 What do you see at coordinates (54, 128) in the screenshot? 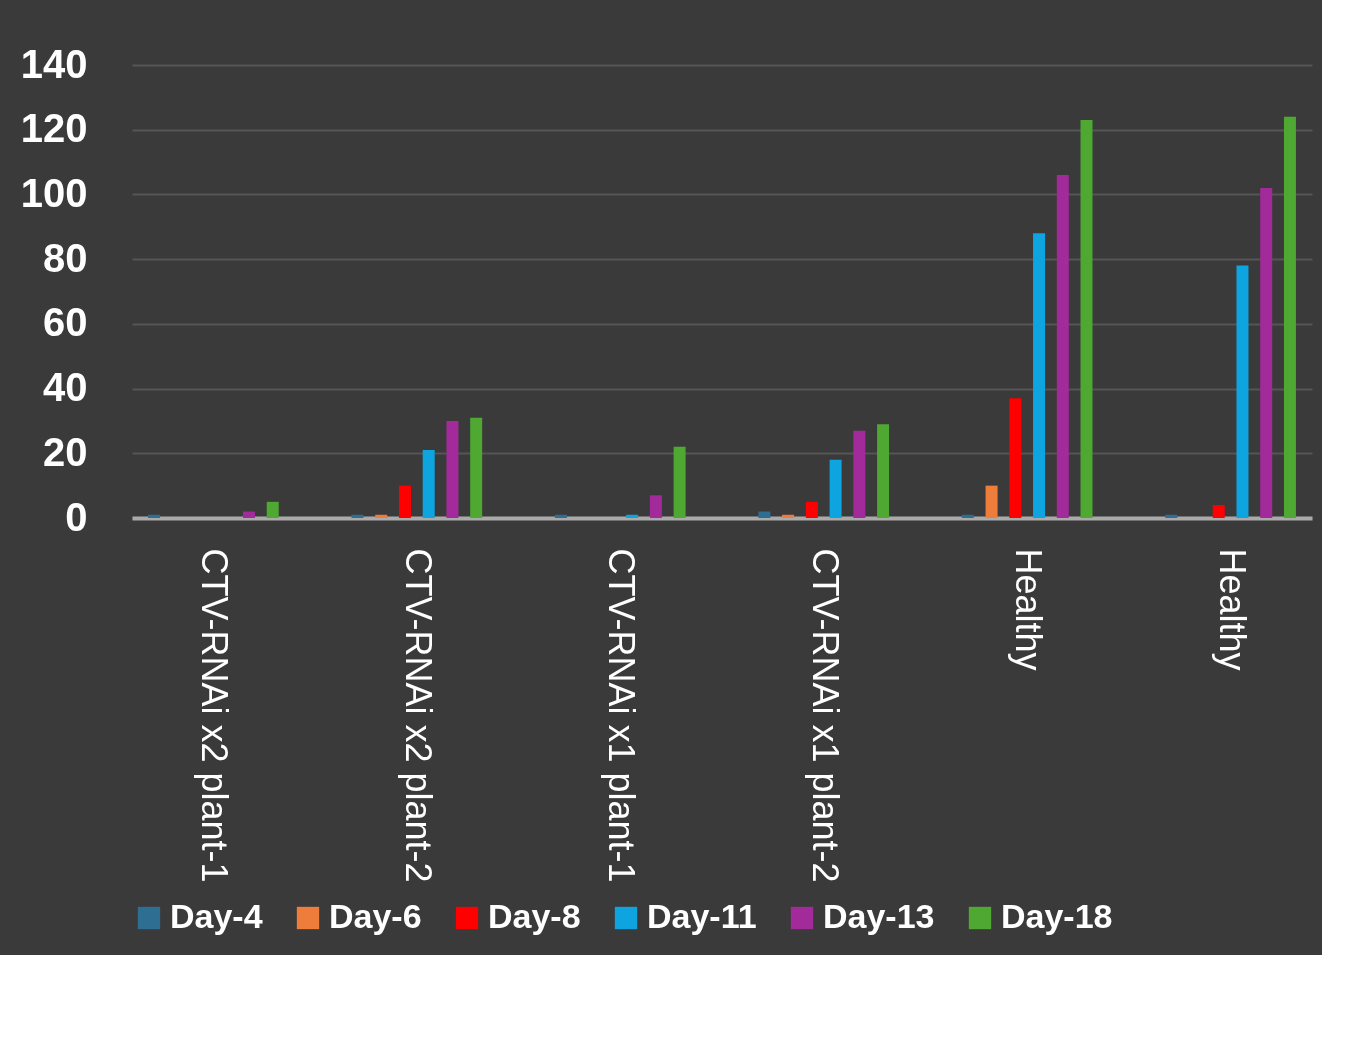
I see `y-tick-label: 120` at bounding box center [54, 128].